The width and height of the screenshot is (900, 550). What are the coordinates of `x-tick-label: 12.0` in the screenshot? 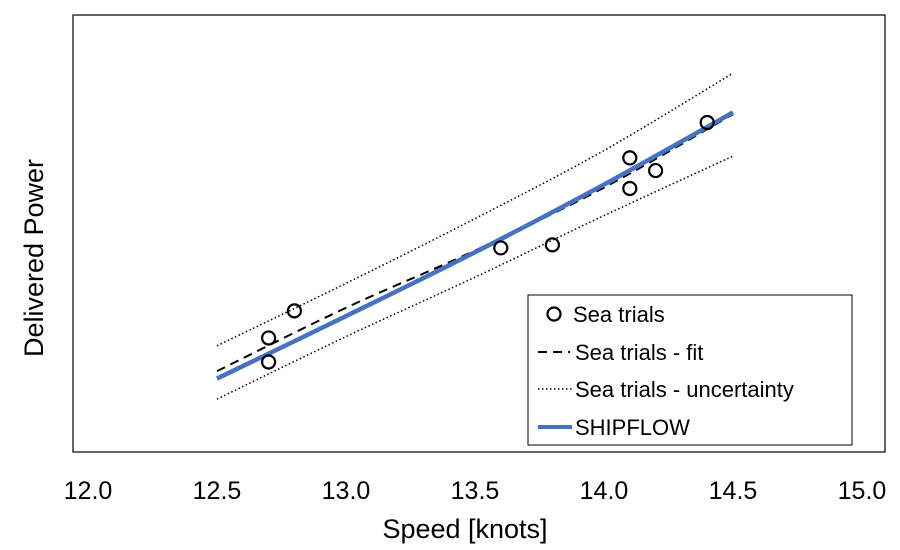 It's located at (88, 491).